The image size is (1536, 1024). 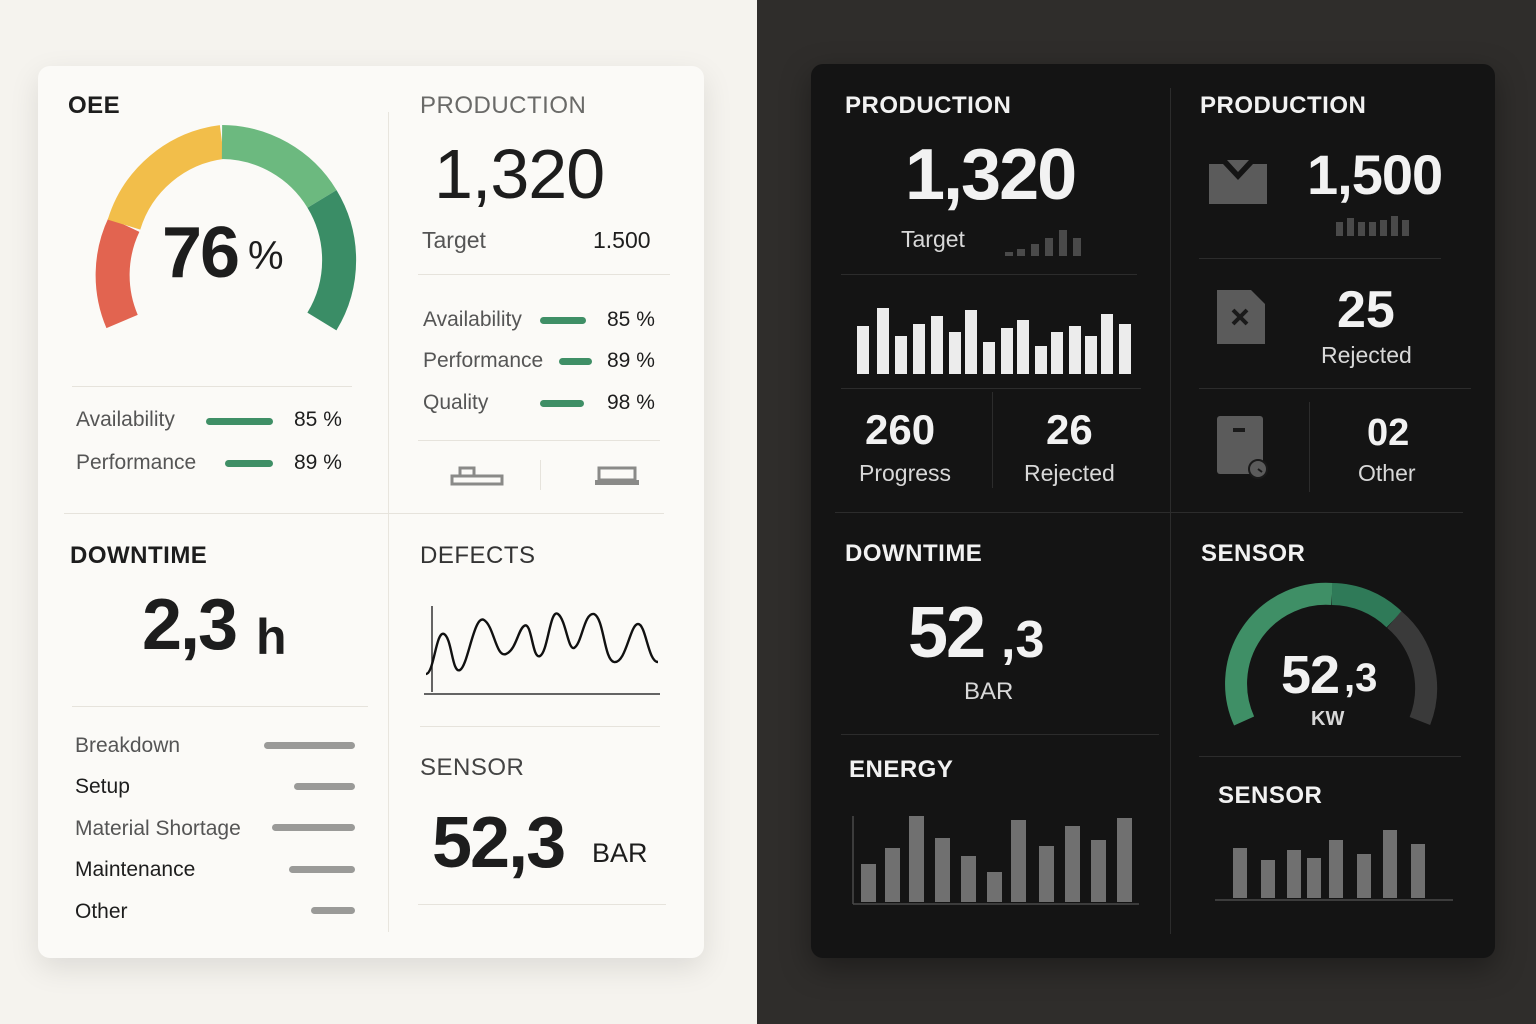 What do you see at coordinates (324, 786) in the screenshot?
I see `downtime-bar-setup` at bounding box center [324, 786].